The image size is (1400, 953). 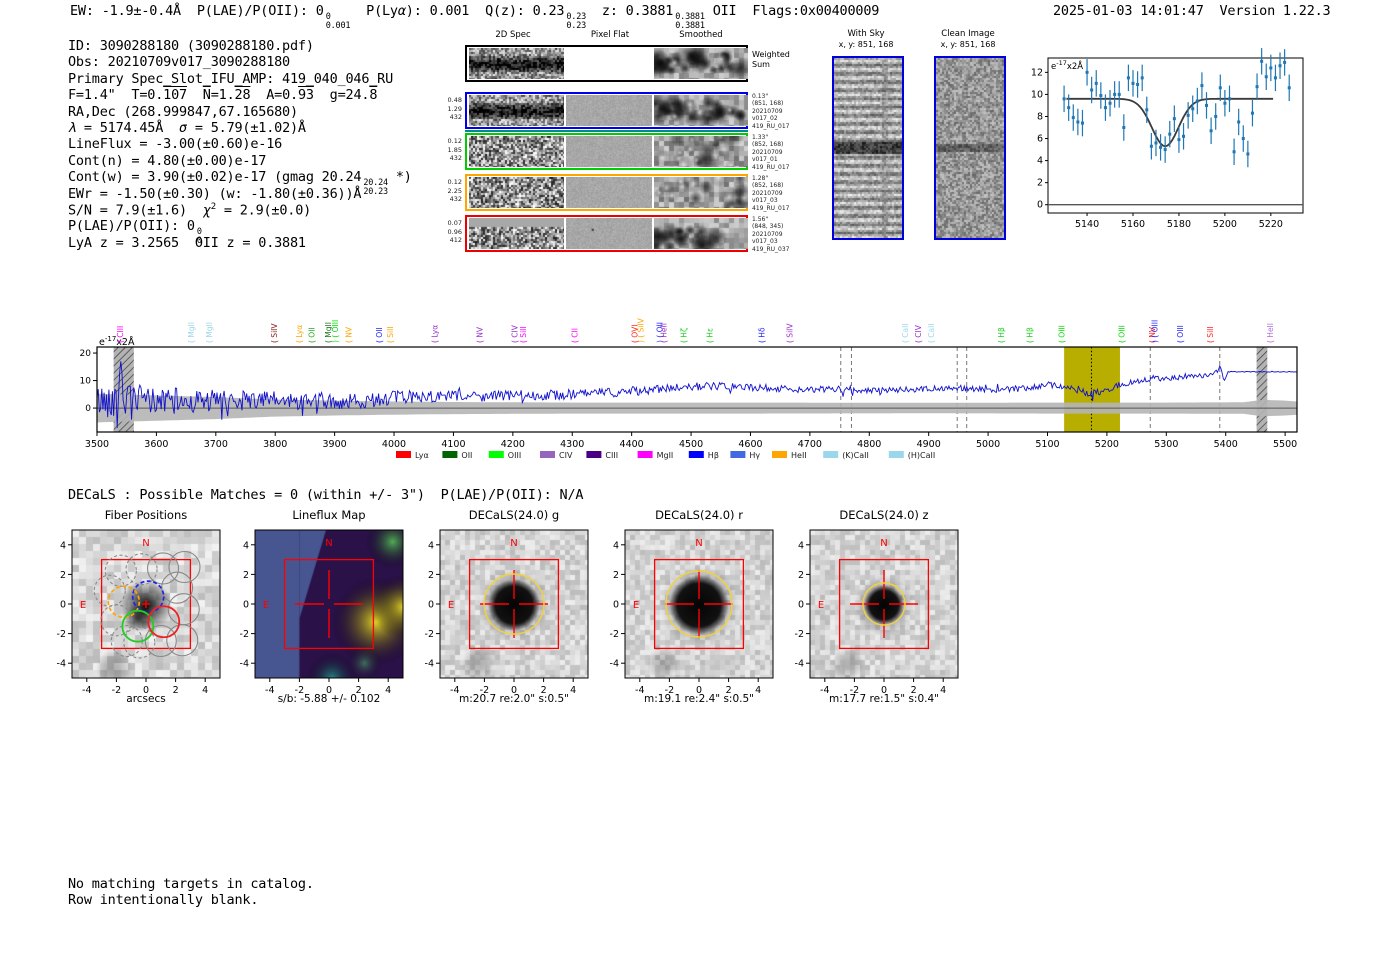 What do you see at coordinates (215, 193) in the screenshot?
I see `text-segment: EWr = -1.50(±0.30) (w: -1.80(±0.36))Å` at bounding box center [215, 193].